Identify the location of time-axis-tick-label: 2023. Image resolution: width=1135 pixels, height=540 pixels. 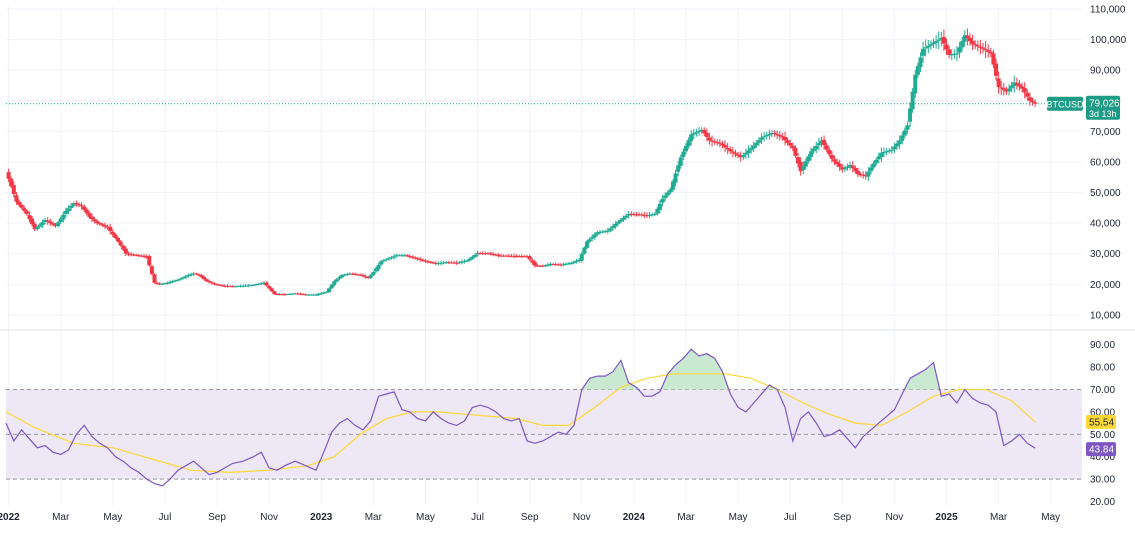
(321, 517).